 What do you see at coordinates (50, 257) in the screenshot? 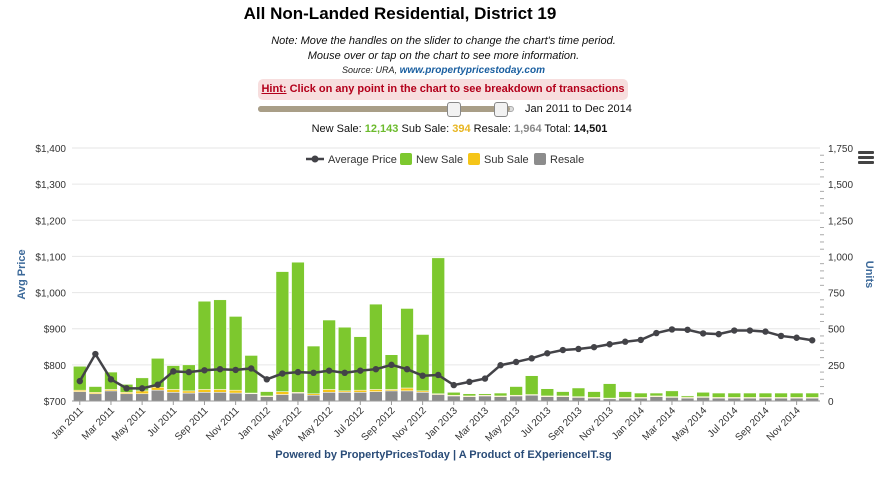
I see `y-tick-label-left: $1,100` at bounding box center [50, 257].